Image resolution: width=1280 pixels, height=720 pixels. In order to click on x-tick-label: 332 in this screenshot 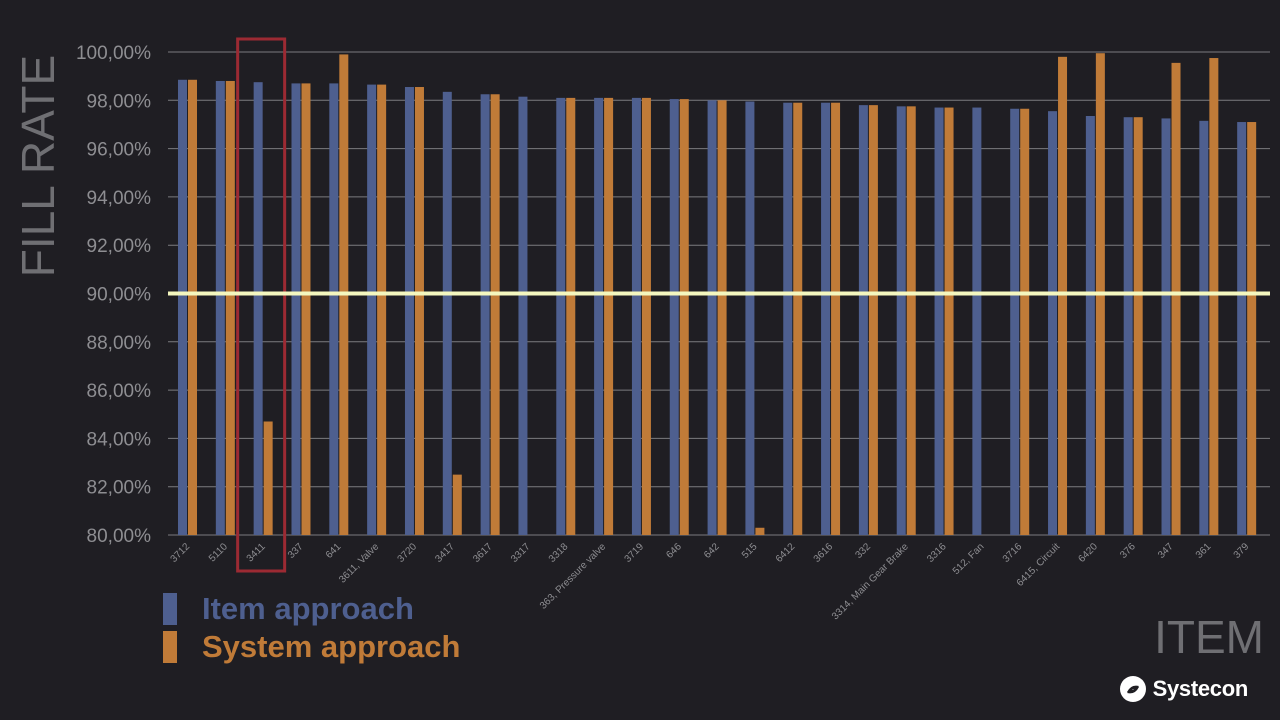, I will do `click(863, 551)`.